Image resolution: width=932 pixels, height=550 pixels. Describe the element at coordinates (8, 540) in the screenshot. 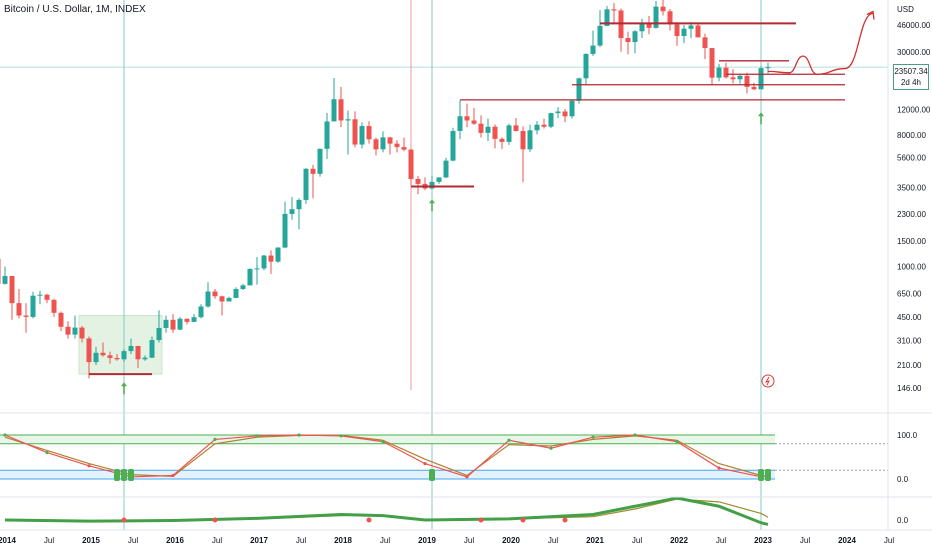

I see `time-tick-label: 2014` at that location.